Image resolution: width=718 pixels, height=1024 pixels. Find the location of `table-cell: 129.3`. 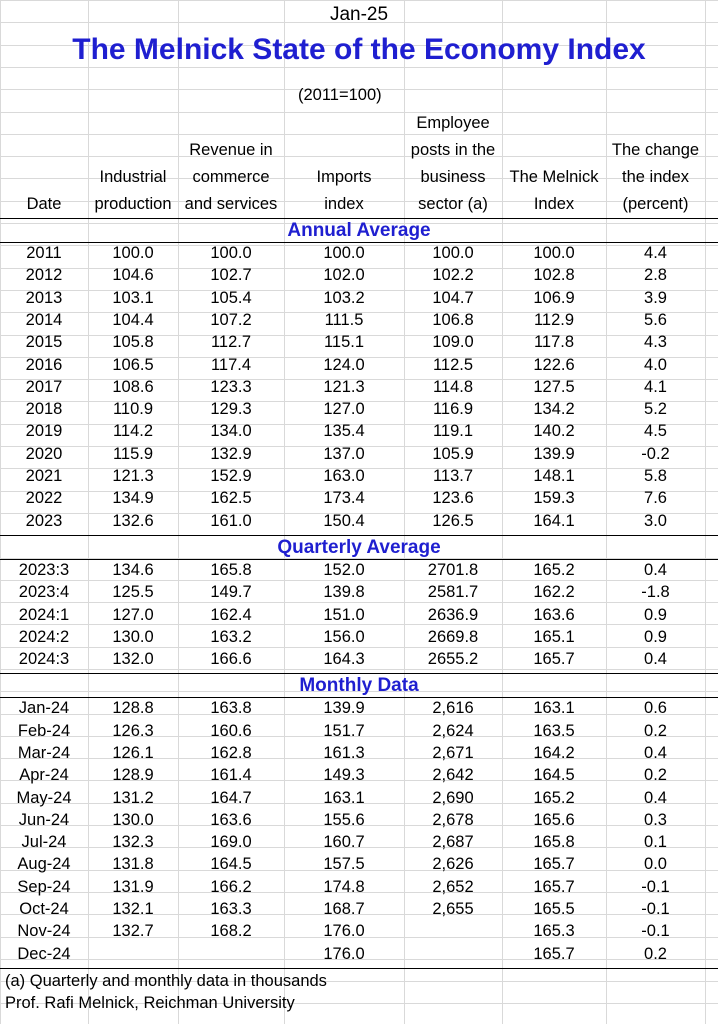

table-cell: 129.3 is located at coordinates (231, 409).